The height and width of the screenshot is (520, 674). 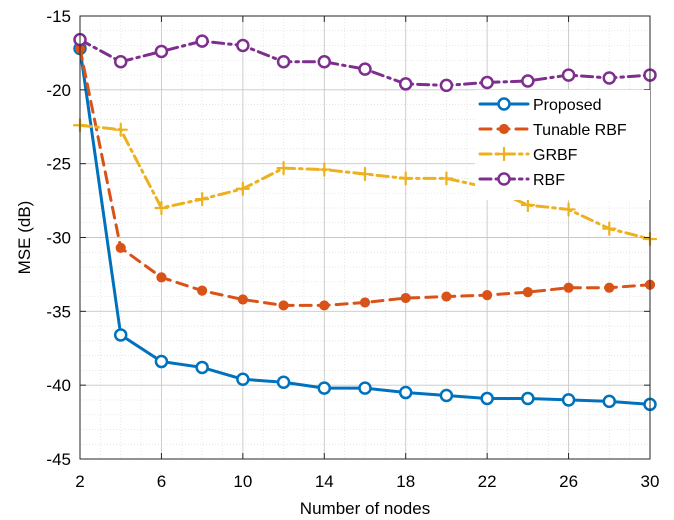 I want to click on x-axis-label: Number of nodes, so click(x=365, y=508).